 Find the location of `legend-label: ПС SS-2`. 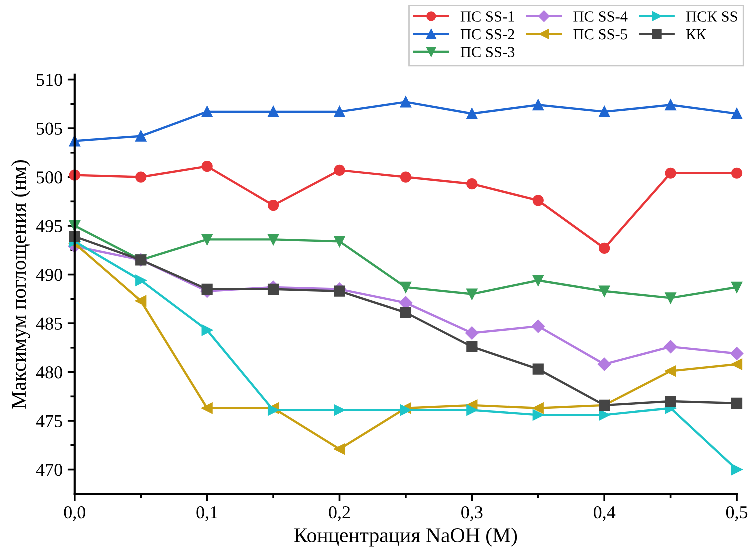

legend-label: ПС SS-2 is located at coordinates (487, 34).